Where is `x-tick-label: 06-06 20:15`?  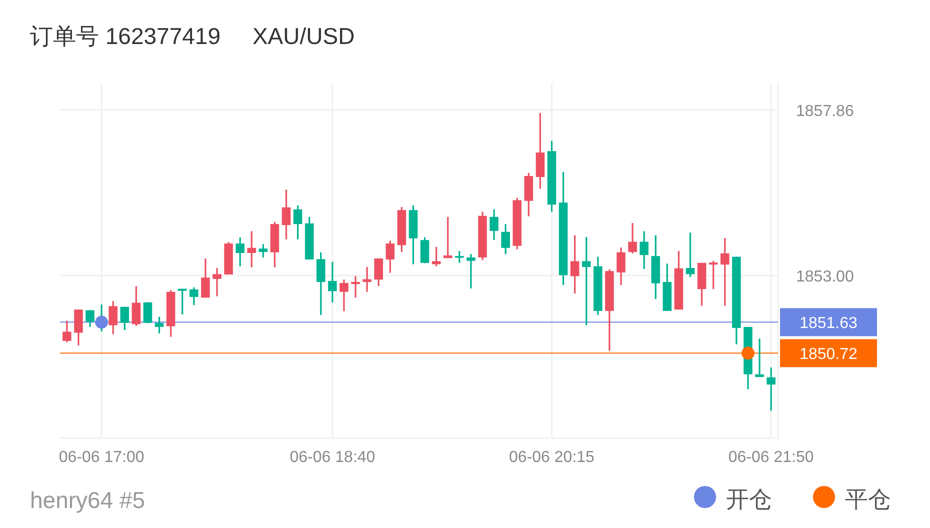 x-tick-label: 06-06 20:15 is located at coordinates (552, 457).